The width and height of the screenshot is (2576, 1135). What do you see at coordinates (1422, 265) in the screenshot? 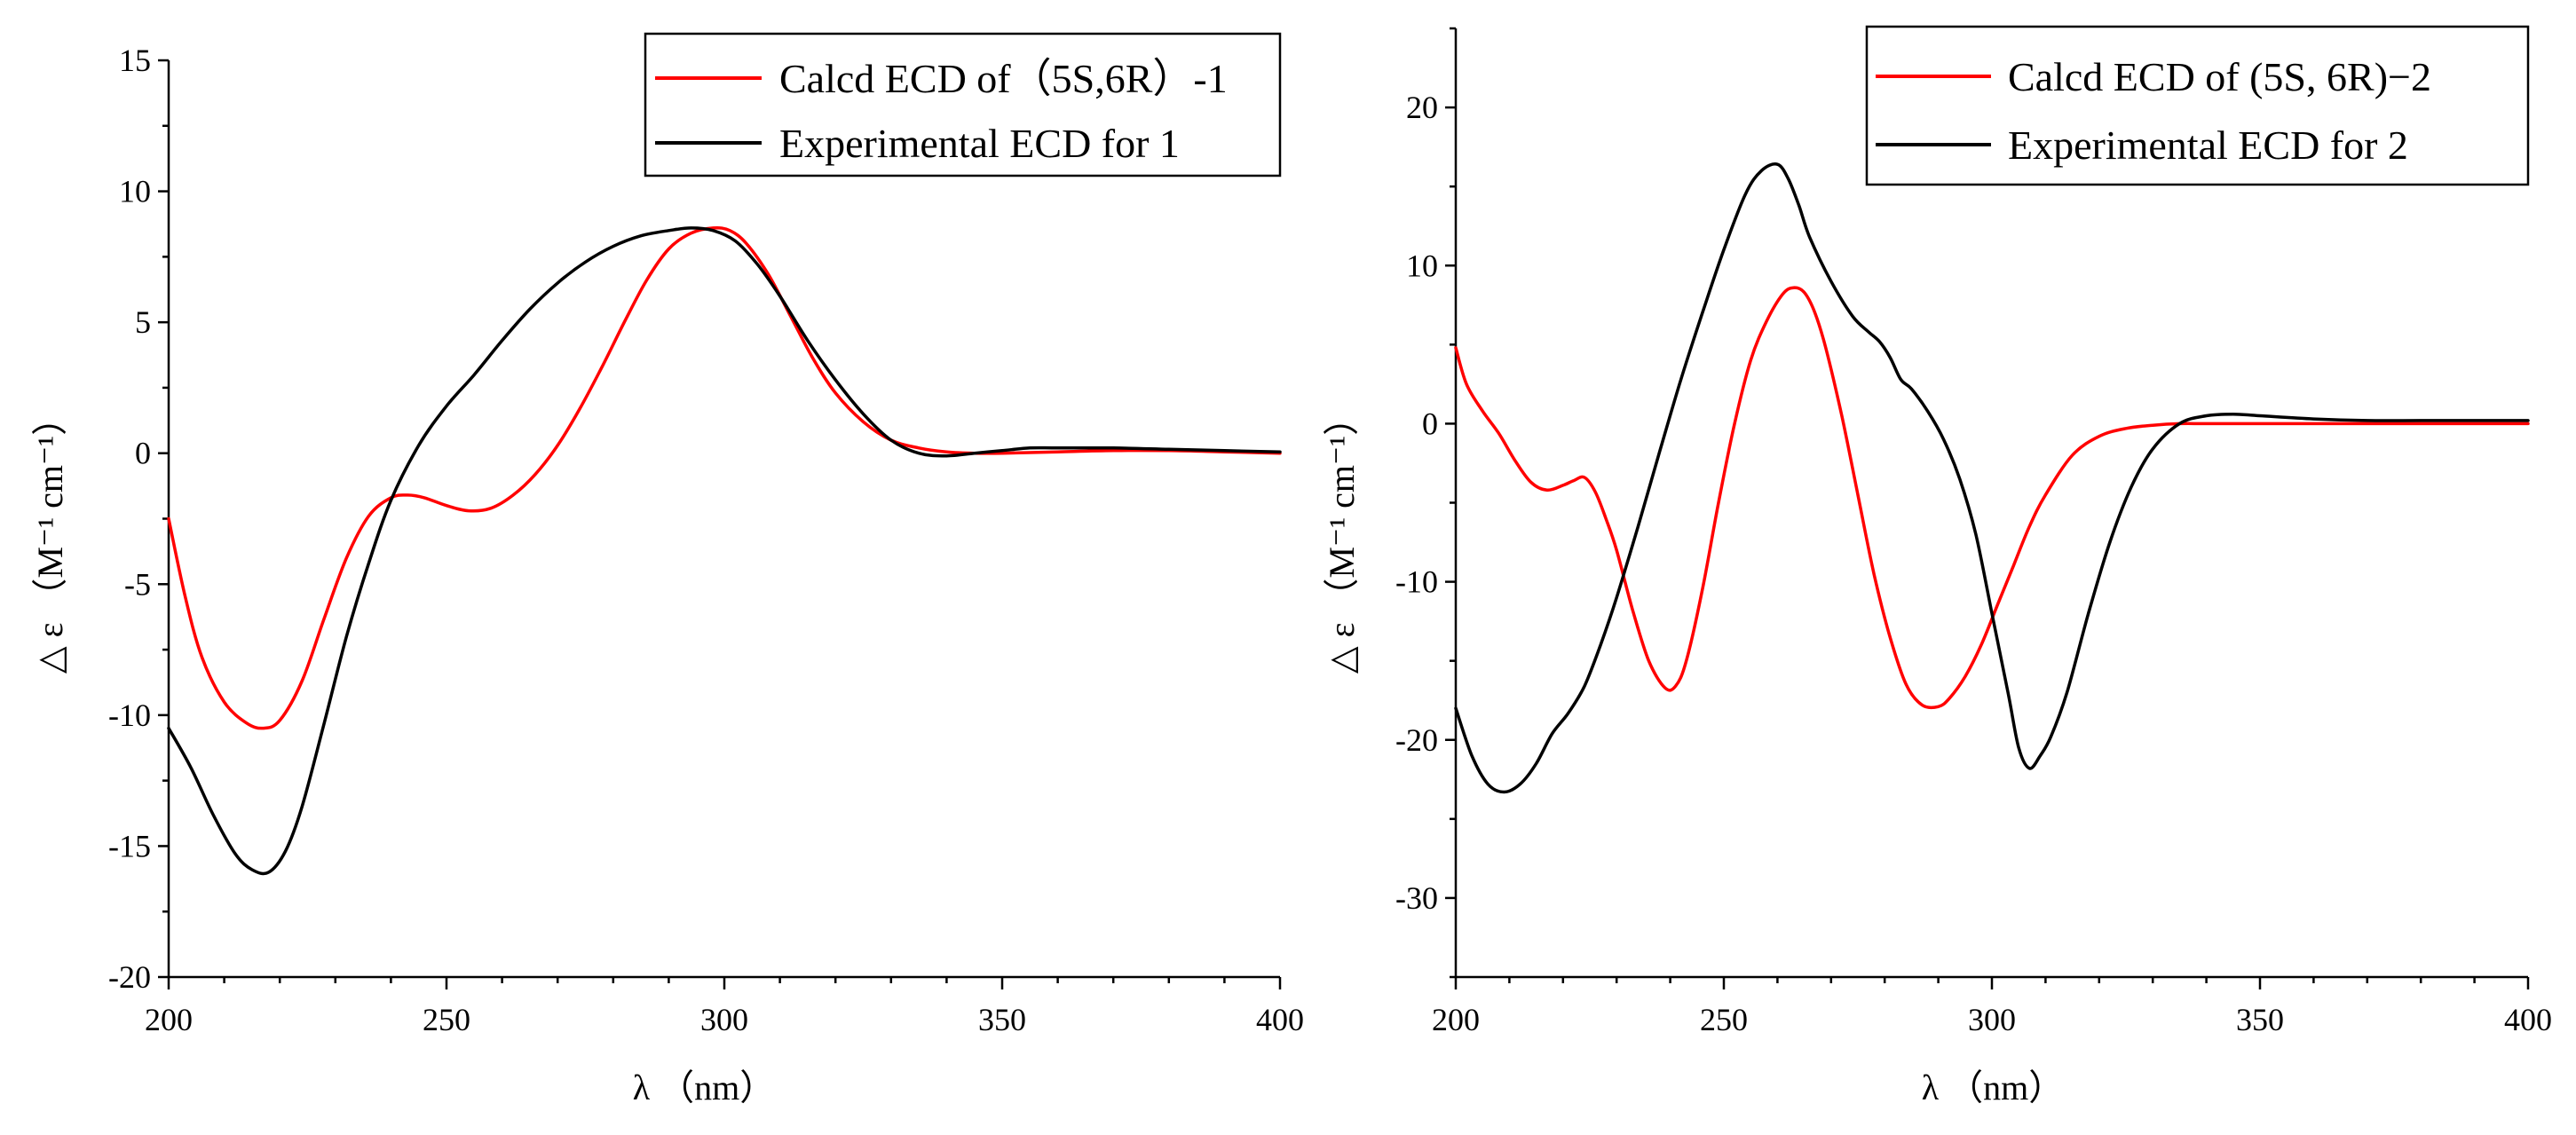
I see `y-tick-label-right-4: 10` at bounding box center [1422, 265].